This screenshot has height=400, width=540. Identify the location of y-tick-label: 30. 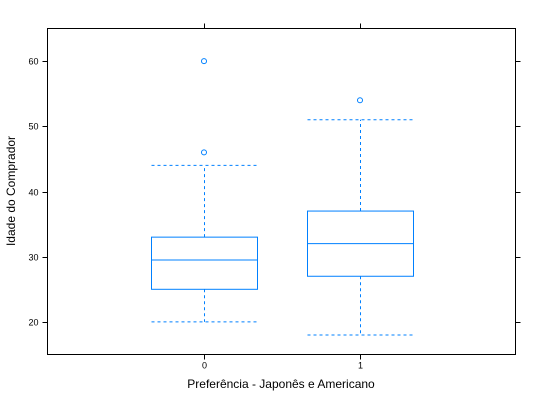
(33, 258).